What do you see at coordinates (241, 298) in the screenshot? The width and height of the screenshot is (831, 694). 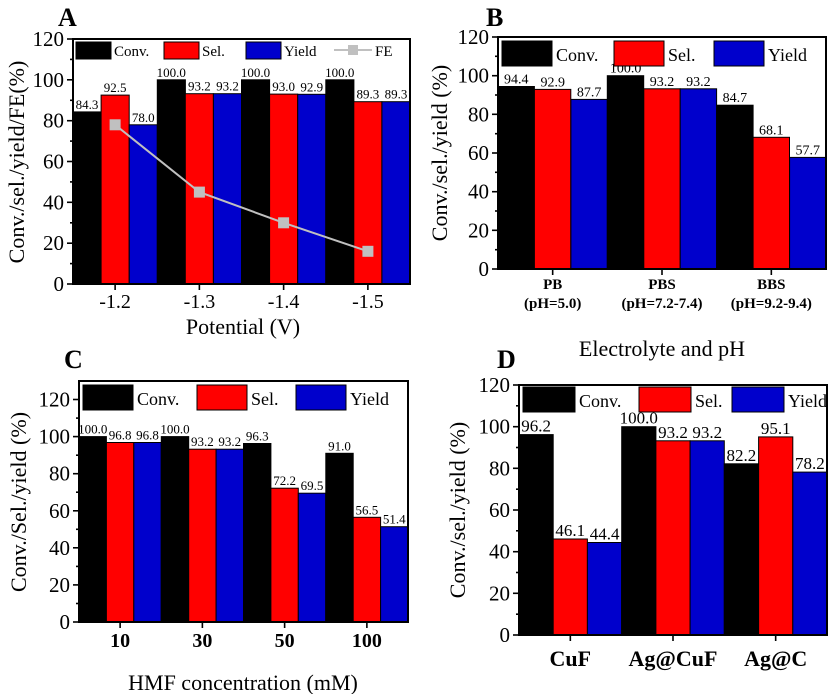 I see `panel-a-x-ticks: -1.2 -1.3 -1.4 -1.5` at bounding box center [241, 298].